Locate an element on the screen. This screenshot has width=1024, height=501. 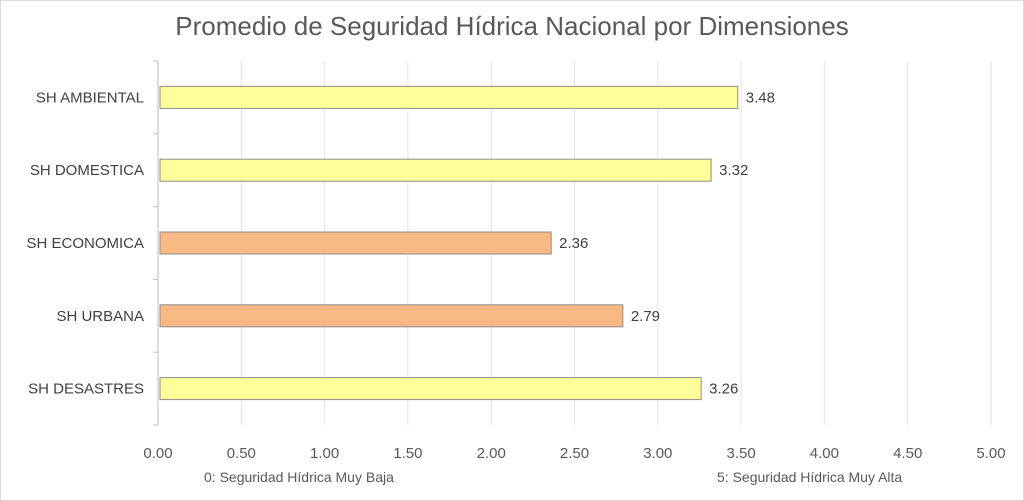
x-tick-label: 2.00 is located at coordinates (491, 453).